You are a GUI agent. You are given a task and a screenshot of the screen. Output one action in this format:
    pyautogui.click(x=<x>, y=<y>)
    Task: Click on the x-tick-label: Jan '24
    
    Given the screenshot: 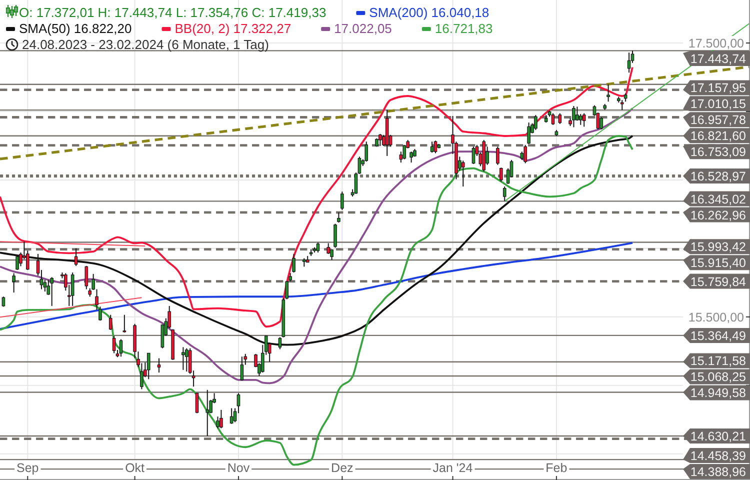 What is the action you would take?
    pyautogui.click(x=452, y=468)
    